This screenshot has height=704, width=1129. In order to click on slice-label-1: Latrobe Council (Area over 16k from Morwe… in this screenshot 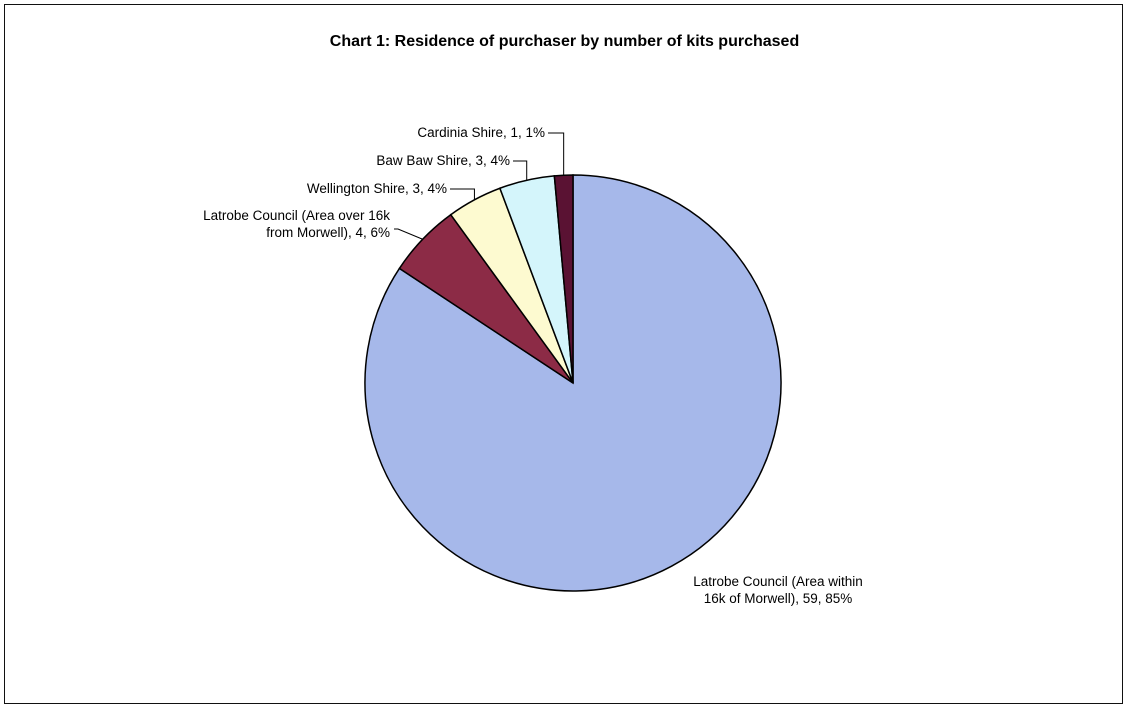, I will do `click(296, 224)`.